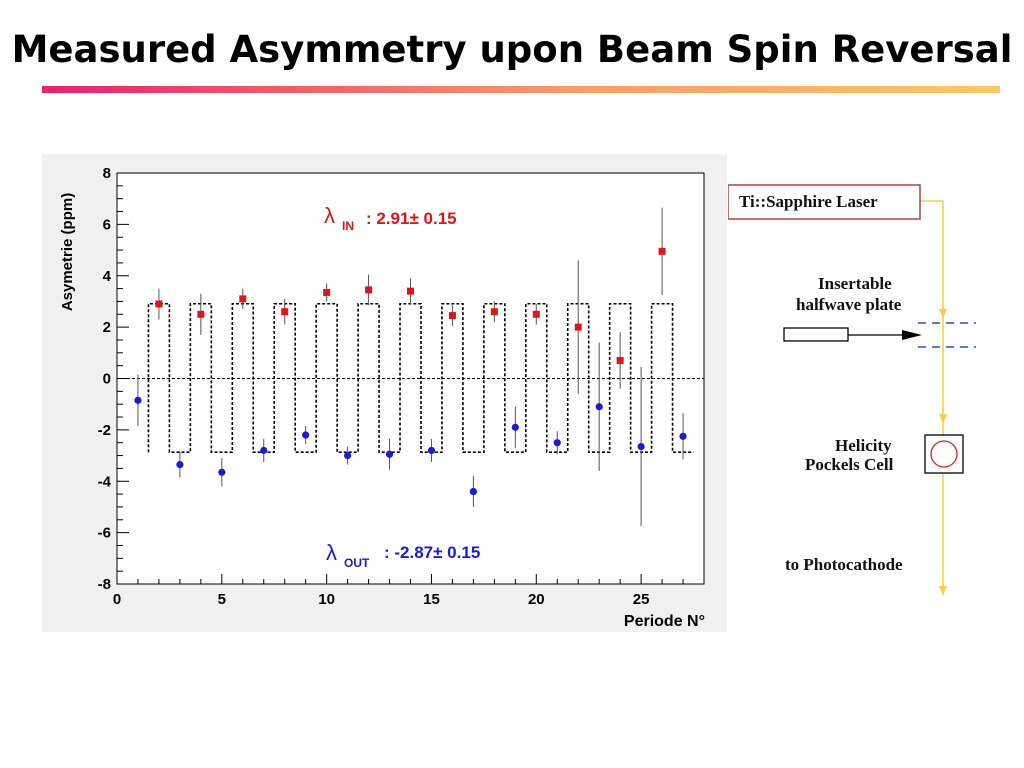 The height and width of the screenshot is (768, 1024). What do you see at coordinates (410, 300) in the screenshot?
I see `in-series` at bounding box center [410, 300].